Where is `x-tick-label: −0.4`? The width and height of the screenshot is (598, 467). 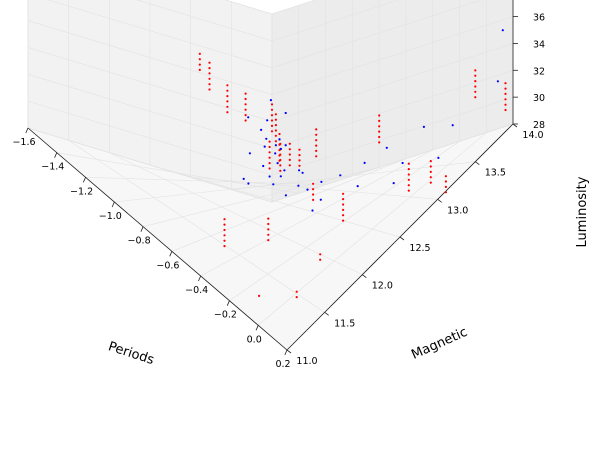 x-tick-label: −0.4 is located at coordinates (196, 290).